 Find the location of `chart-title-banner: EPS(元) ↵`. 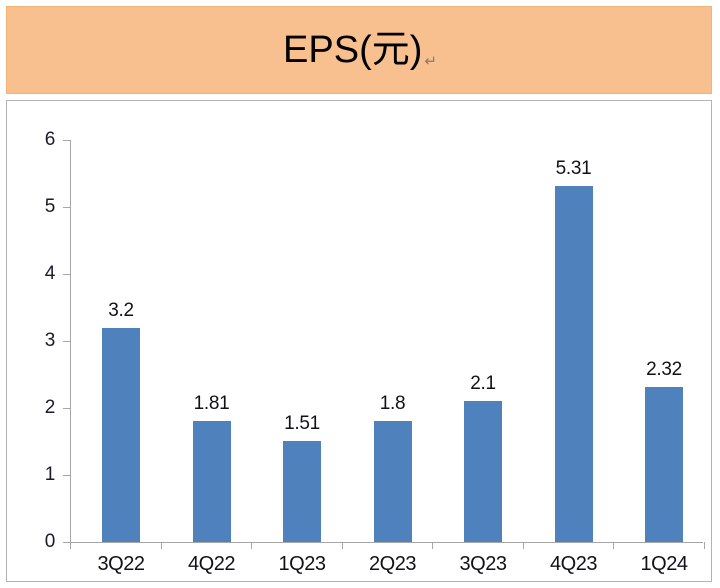

chart-title-banner: EPS(元) ↵ is located at coordinates (359, 50).